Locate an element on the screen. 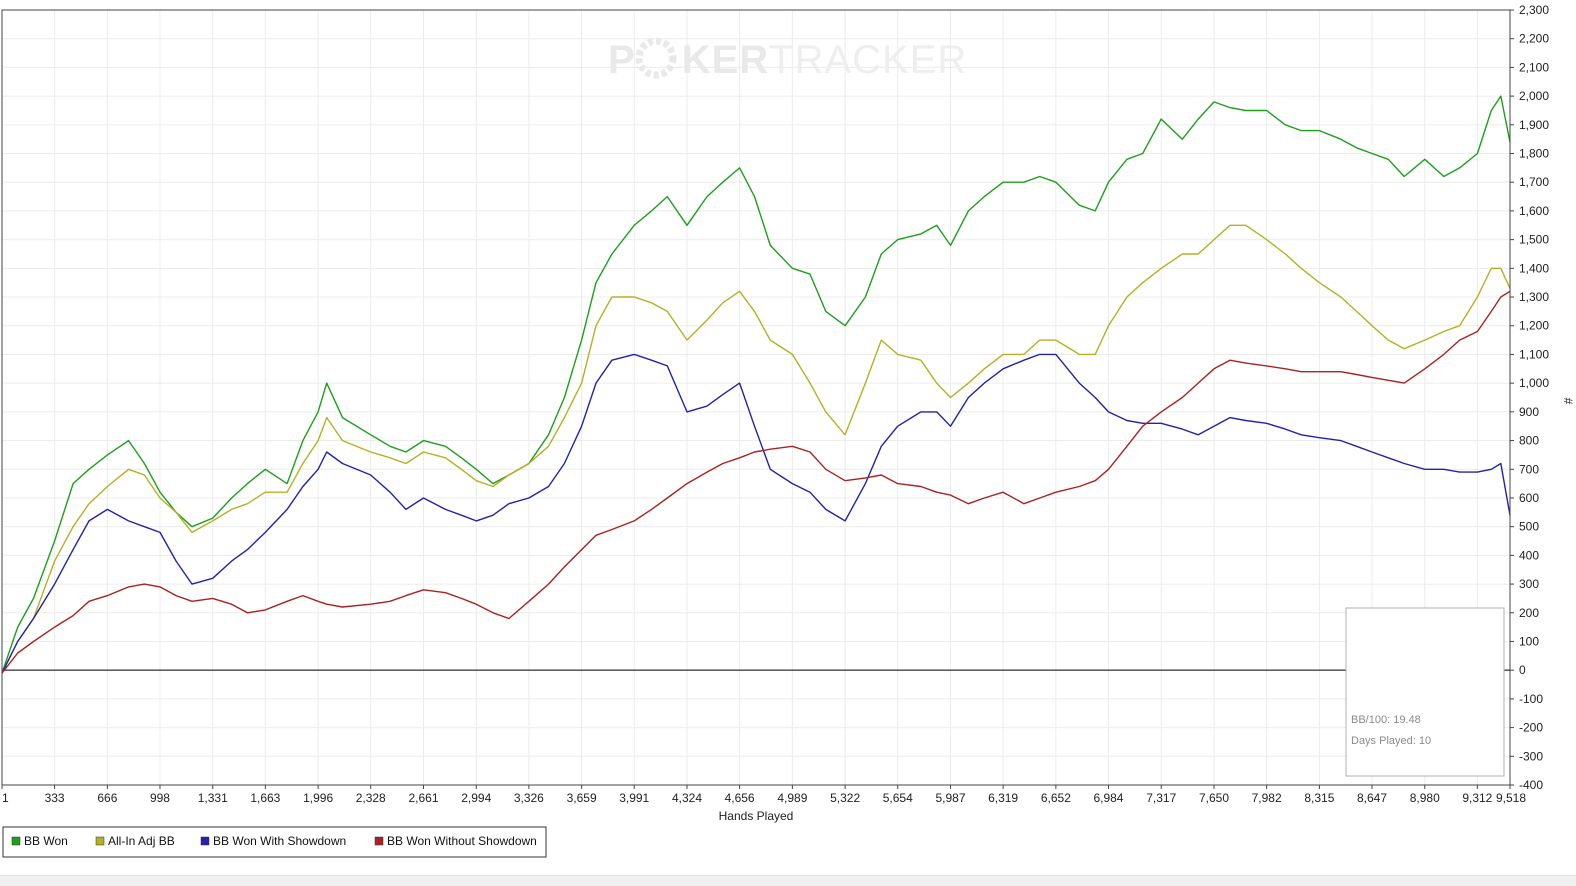 The image size is (1576, 886). y-tick-label: 1,300 is located at coordinates (1534, 297).